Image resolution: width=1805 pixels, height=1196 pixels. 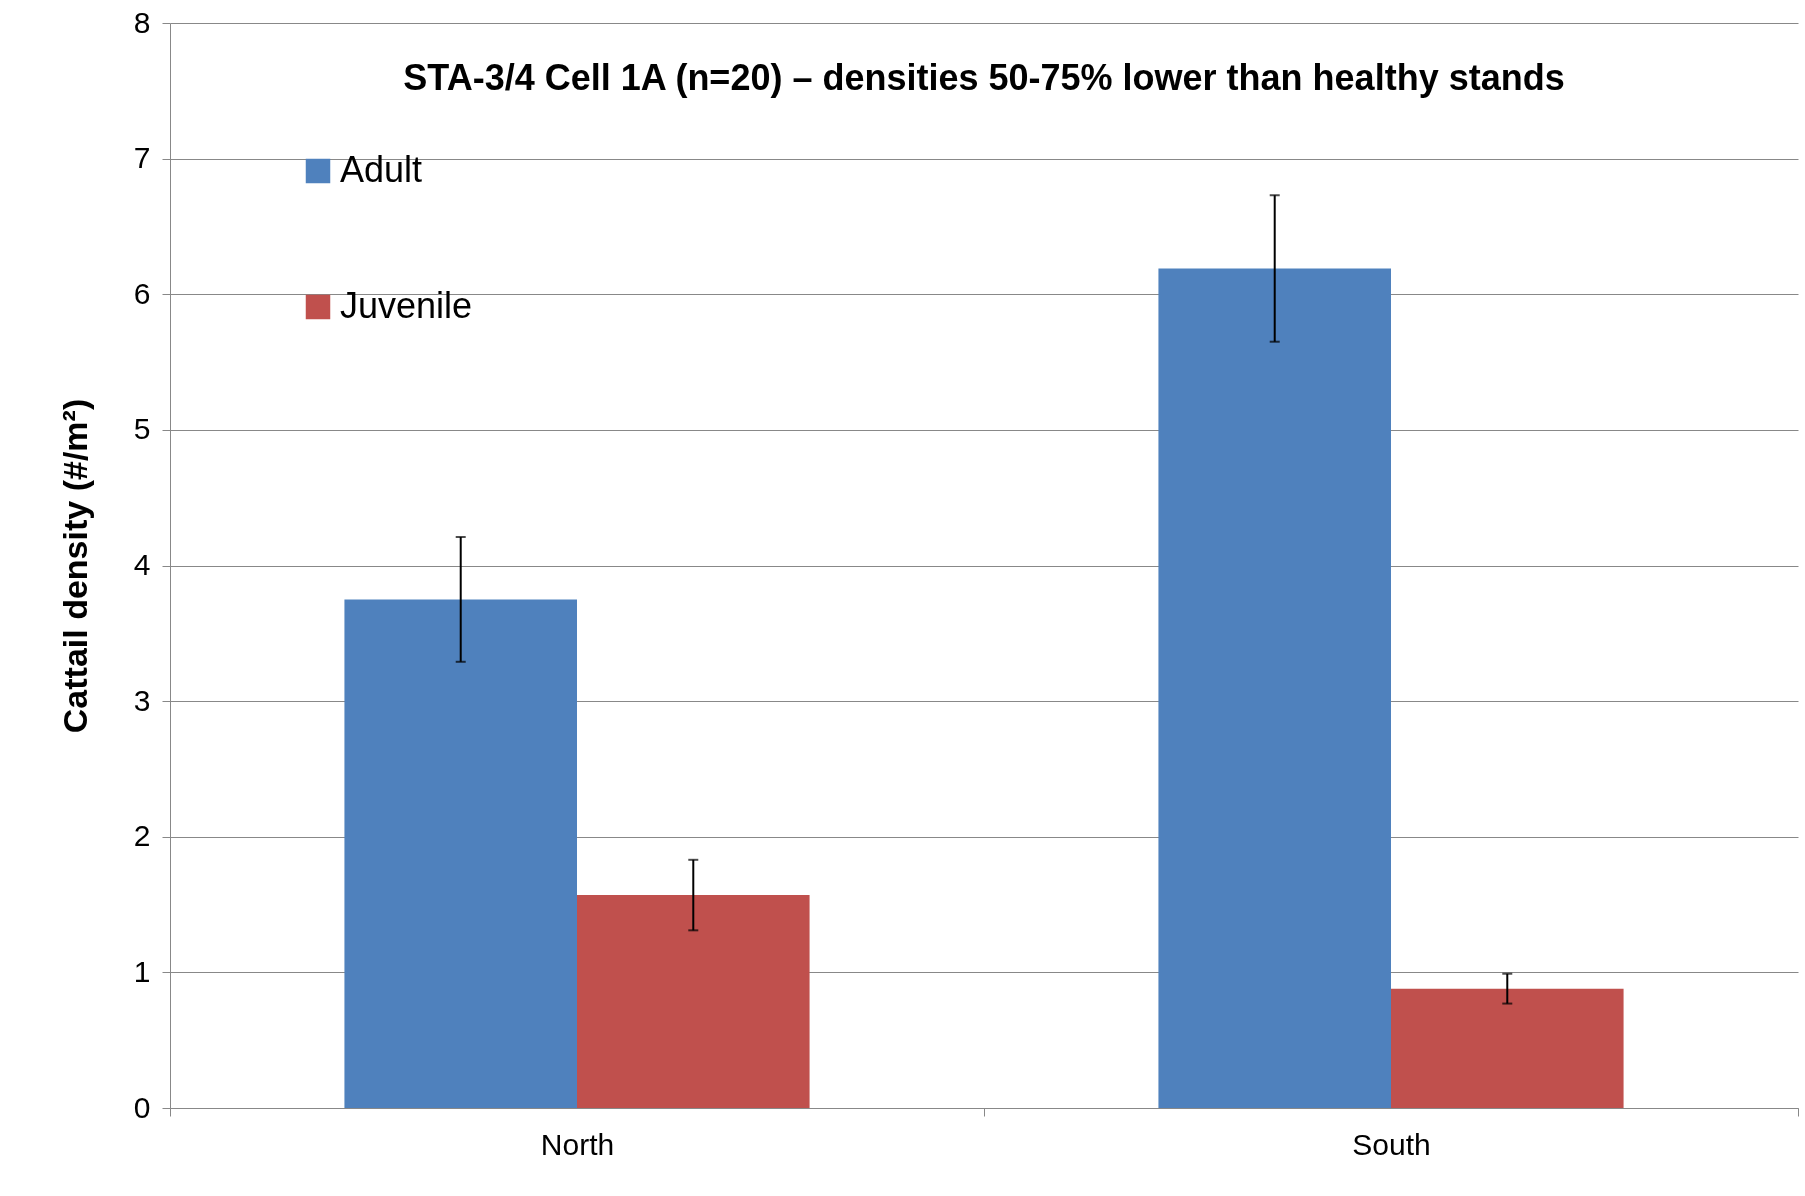 What do you see at coordinates (381, 169) in the screenshot?
I see `legend-label: Adult` at bounding box center [381, 169].